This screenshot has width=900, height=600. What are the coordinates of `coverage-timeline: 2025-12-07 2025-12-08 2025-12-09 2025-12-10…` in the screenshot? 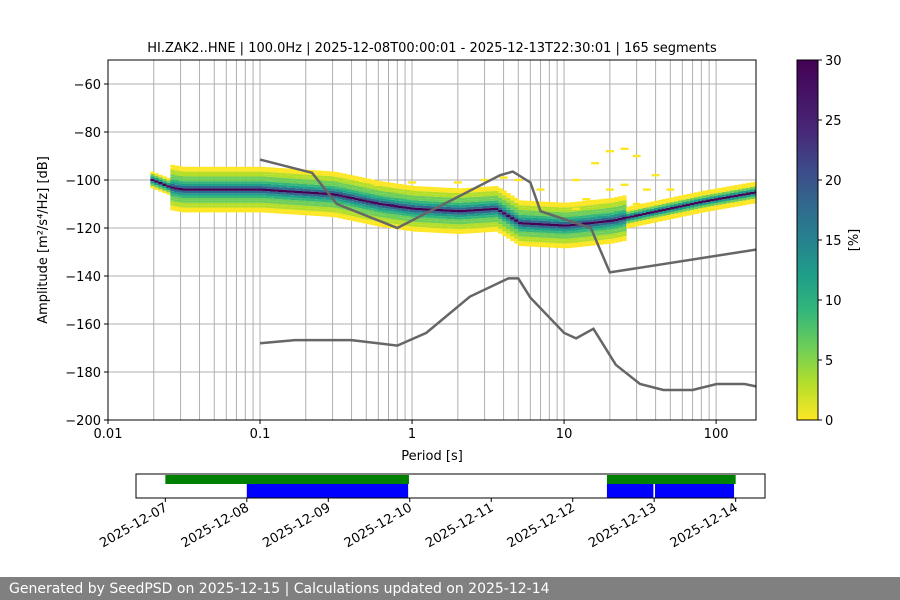 It's located at (431, 512).